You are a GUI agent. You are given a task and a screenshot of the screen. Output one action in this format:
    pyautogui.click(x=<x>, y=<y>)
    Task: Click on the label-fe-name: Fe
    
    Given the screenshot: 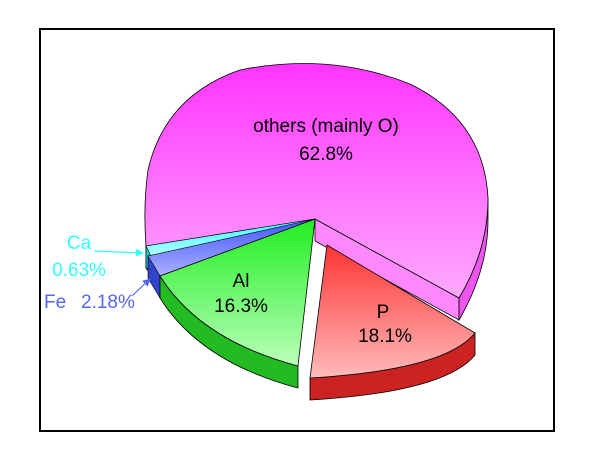 What is the action you would take?
    pyautogui.click(x=55, y=302)
    